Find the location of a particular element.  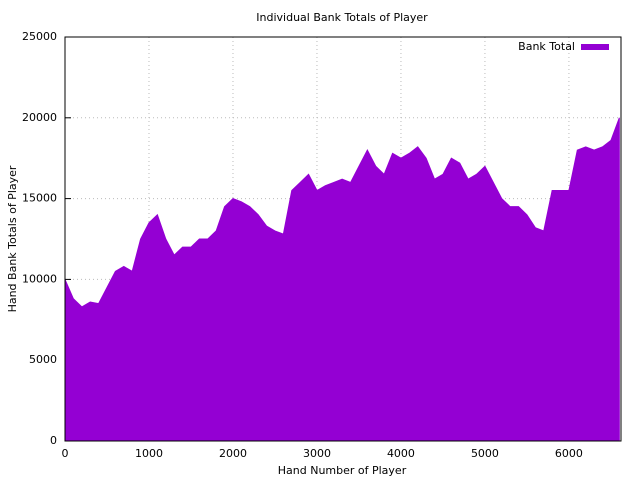

x-tick-label: 0 is located at coordinates (65, 453).